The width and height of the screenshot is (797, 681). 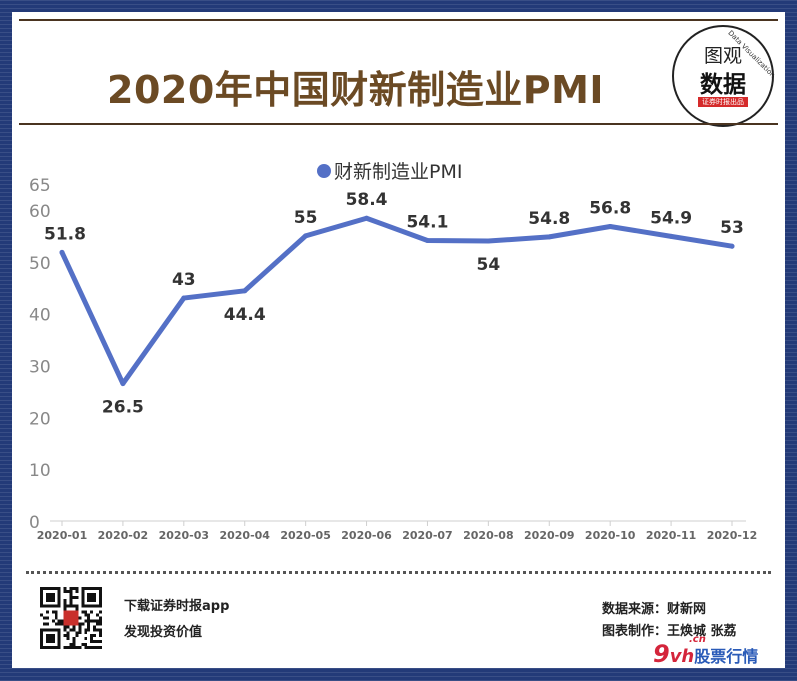 I want to click on data-label: 54.9, so click(x=671, y=218).